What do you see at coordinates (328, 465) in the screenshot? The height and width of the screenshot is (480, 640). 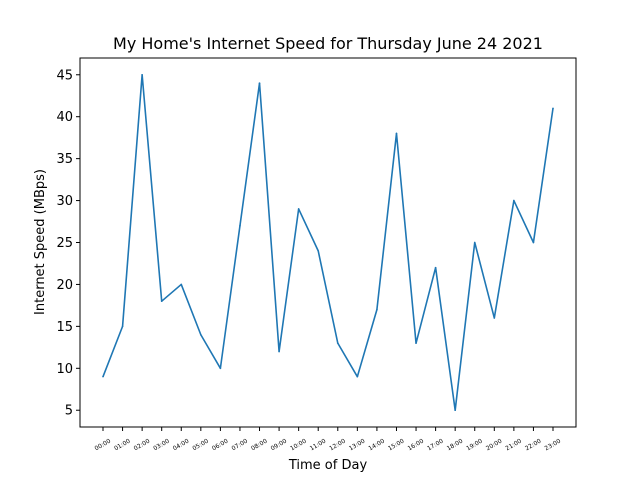 I see `x-axis-label: Time of Day` at bounding box center [328, 465].